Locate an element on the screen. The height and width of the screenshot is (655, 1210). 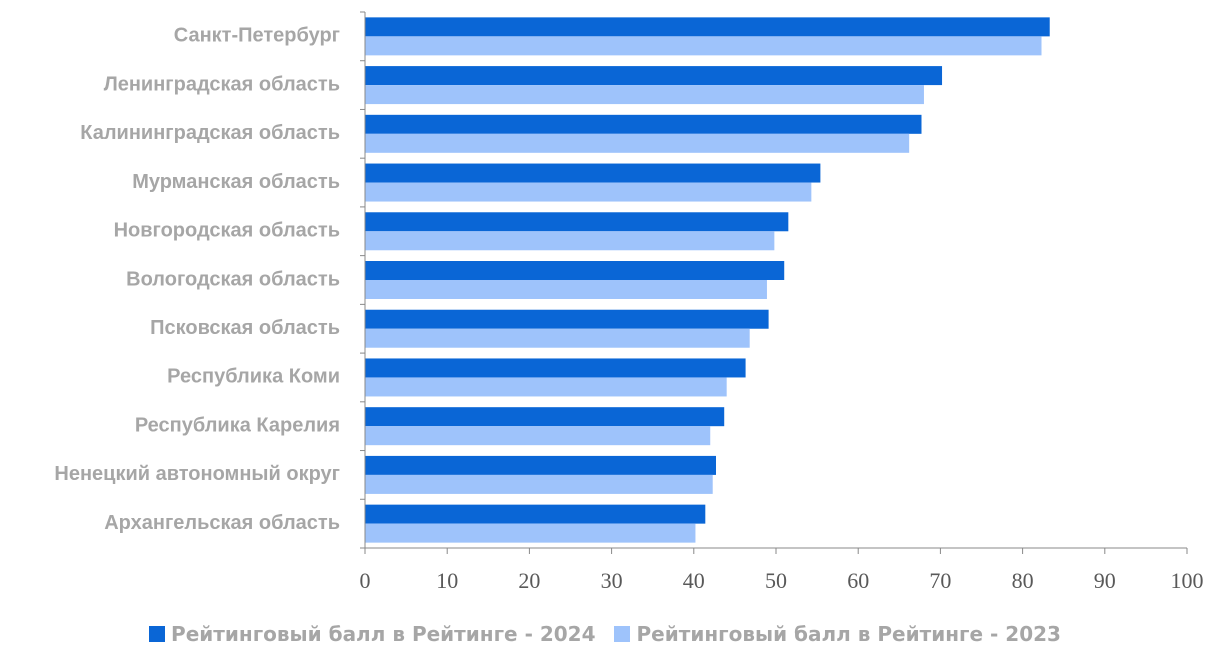
category-label-1: Ленинградская область is located at coordinates (222, 84).